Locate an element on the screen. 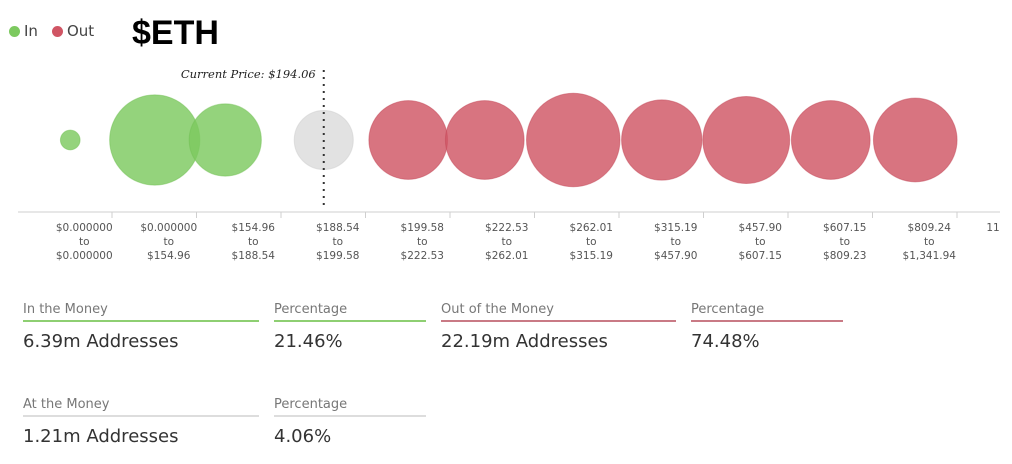  stat-at-percentage: Percentage 4.06% is located at coordinates (350, 422).